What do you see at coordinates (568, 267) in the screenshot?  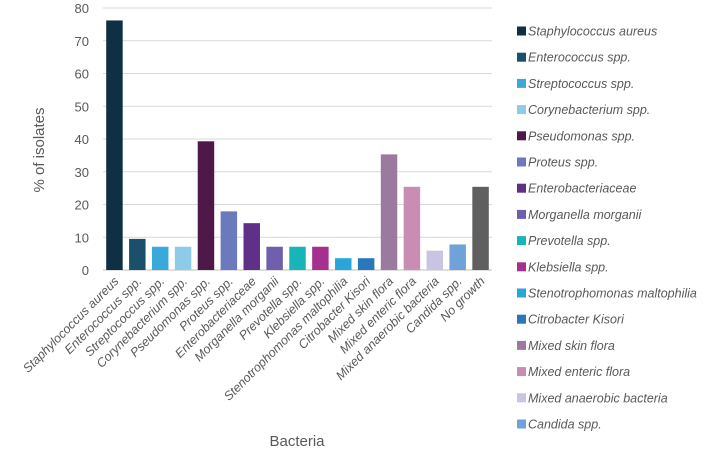 I see `legend-label: Klebsiella spp.` at bounding box center [568, 267].